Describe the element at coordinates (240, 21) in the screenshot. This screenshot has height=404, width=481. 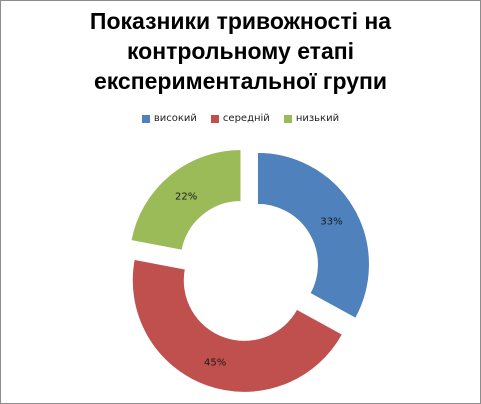
I see `title-line-1: Показники тривожності на` at that location.